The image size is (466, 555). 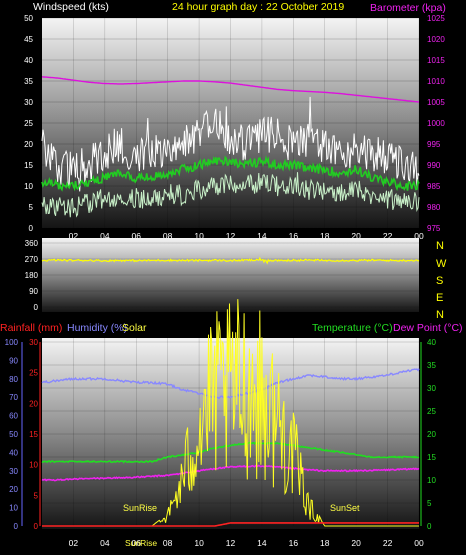 I want to click on direction-plot-background, so click(x=230, y=275).